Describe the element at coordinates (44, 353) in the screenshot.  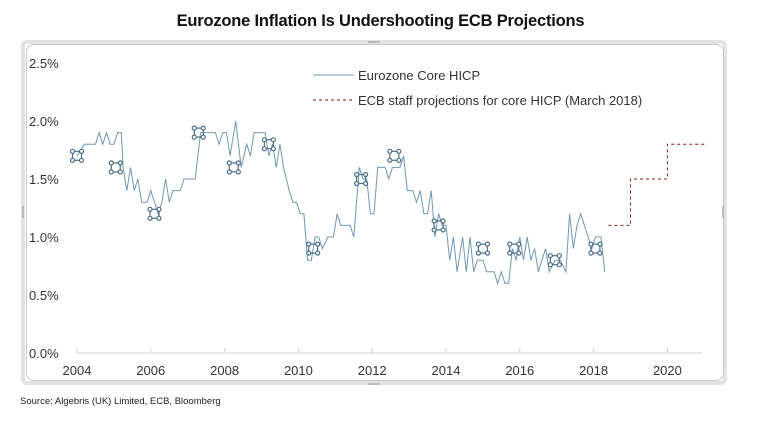
I see `y-tick-label: 0.0%` at that location.